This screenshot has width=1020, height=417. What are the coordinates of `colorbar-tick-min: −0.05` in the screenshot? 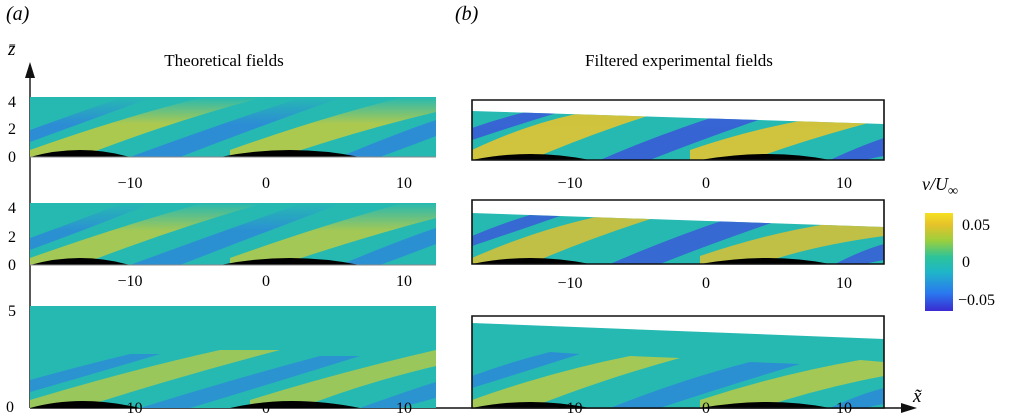 It's located at (976, 300).